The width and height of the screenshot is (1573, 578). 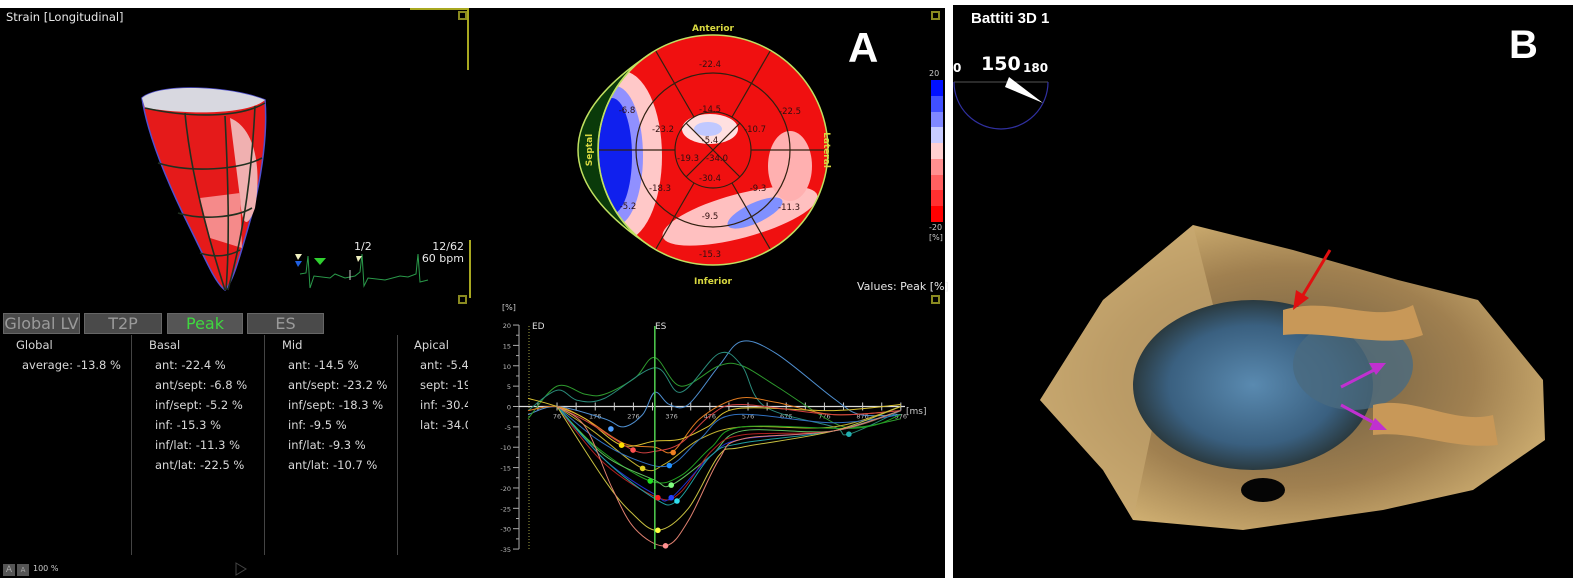 What do you see at coordinates (1523, 45) in the screenshot?
I see `panel-letter-b: B` at bounding box center [1523, 45].